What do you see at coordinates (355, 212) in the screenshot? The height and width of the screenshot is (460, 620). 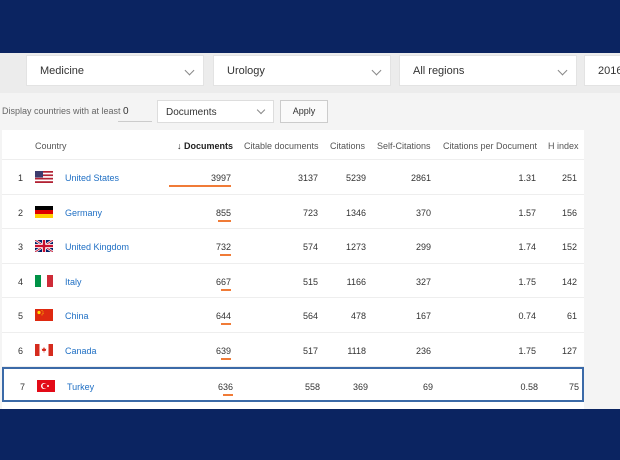 I see `citations-cell: 1346` at bounding box center [355, 212].